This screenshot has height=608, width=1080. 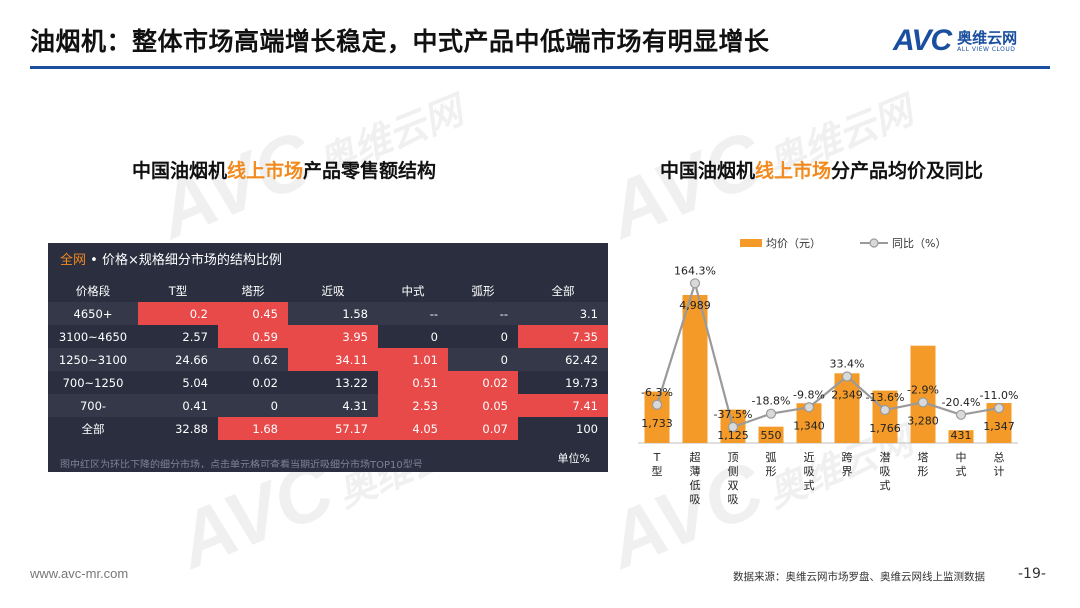 I want to click on yoy-line, so click(x=827, y=354).